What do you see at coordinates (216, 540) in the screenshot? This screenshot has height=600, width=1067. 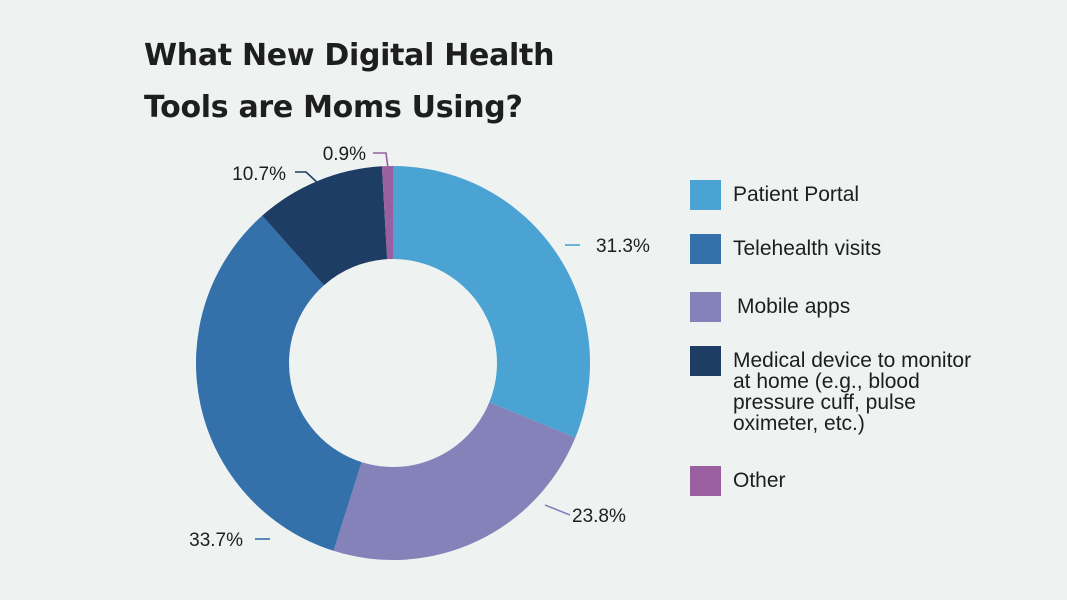 I see `data-label-telehealth-visits: 33.7%` at bounding box center [216, 540].